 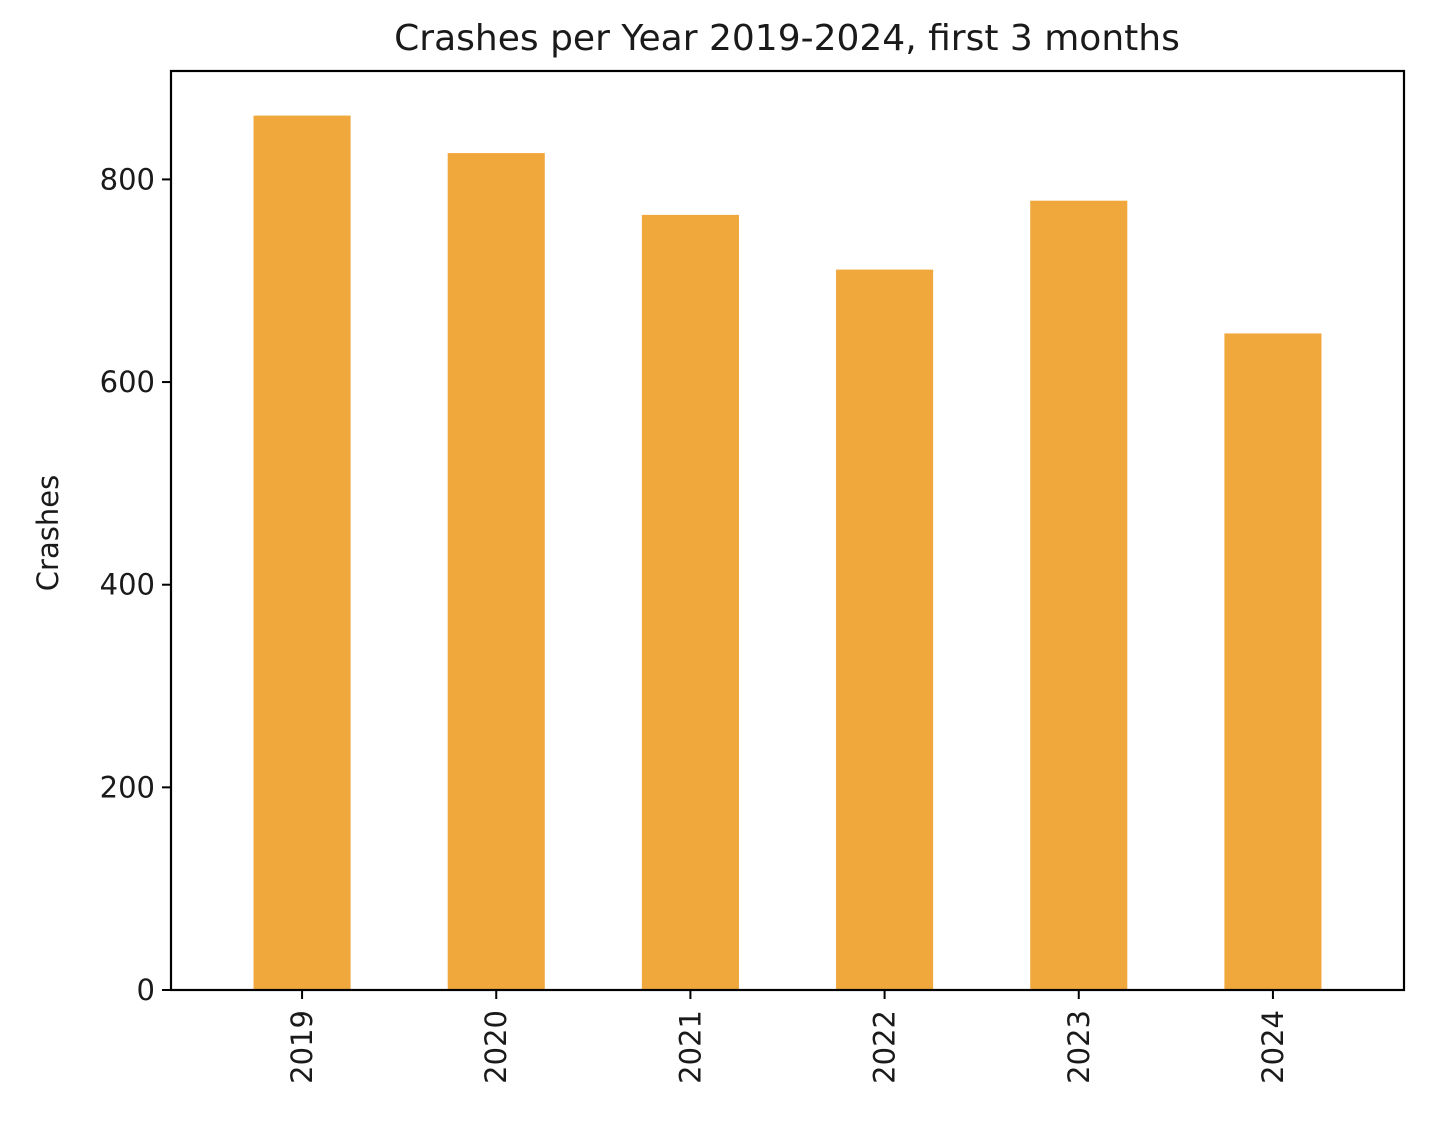 I want to click on bar-2021, so click(x=690, y=602).